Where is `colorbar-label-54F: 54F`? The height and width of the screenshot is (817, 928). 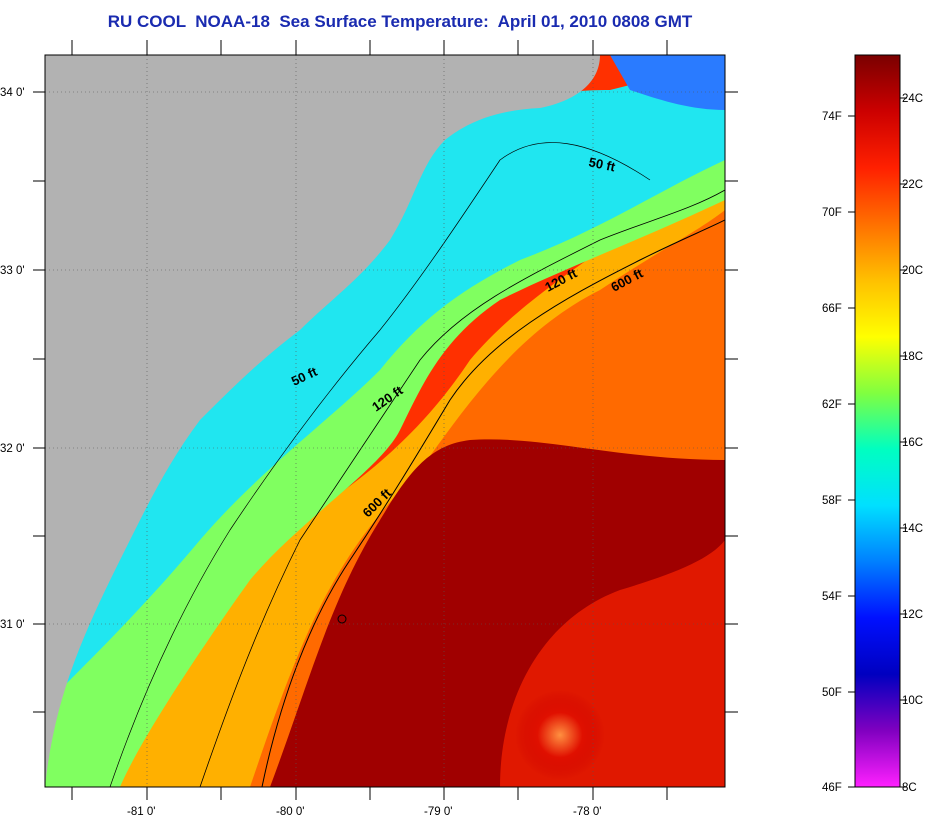 colorbar-label-54F: 54F is located at coordinates (832, 597).